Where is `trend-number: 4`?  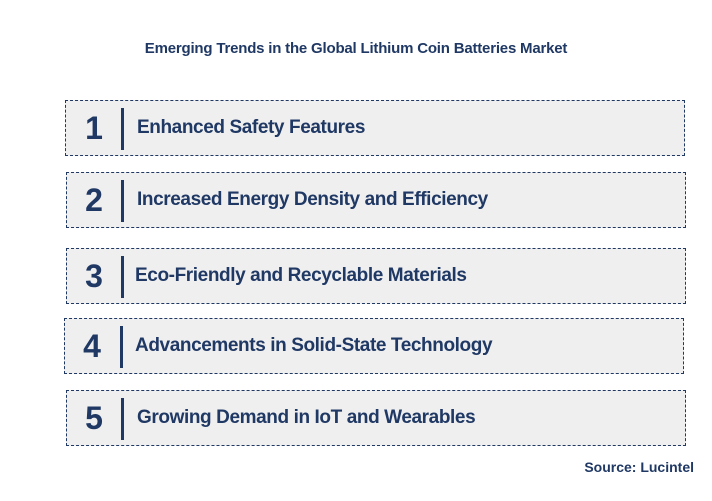
trend-number: 4 is located at coordinates (92, 345).